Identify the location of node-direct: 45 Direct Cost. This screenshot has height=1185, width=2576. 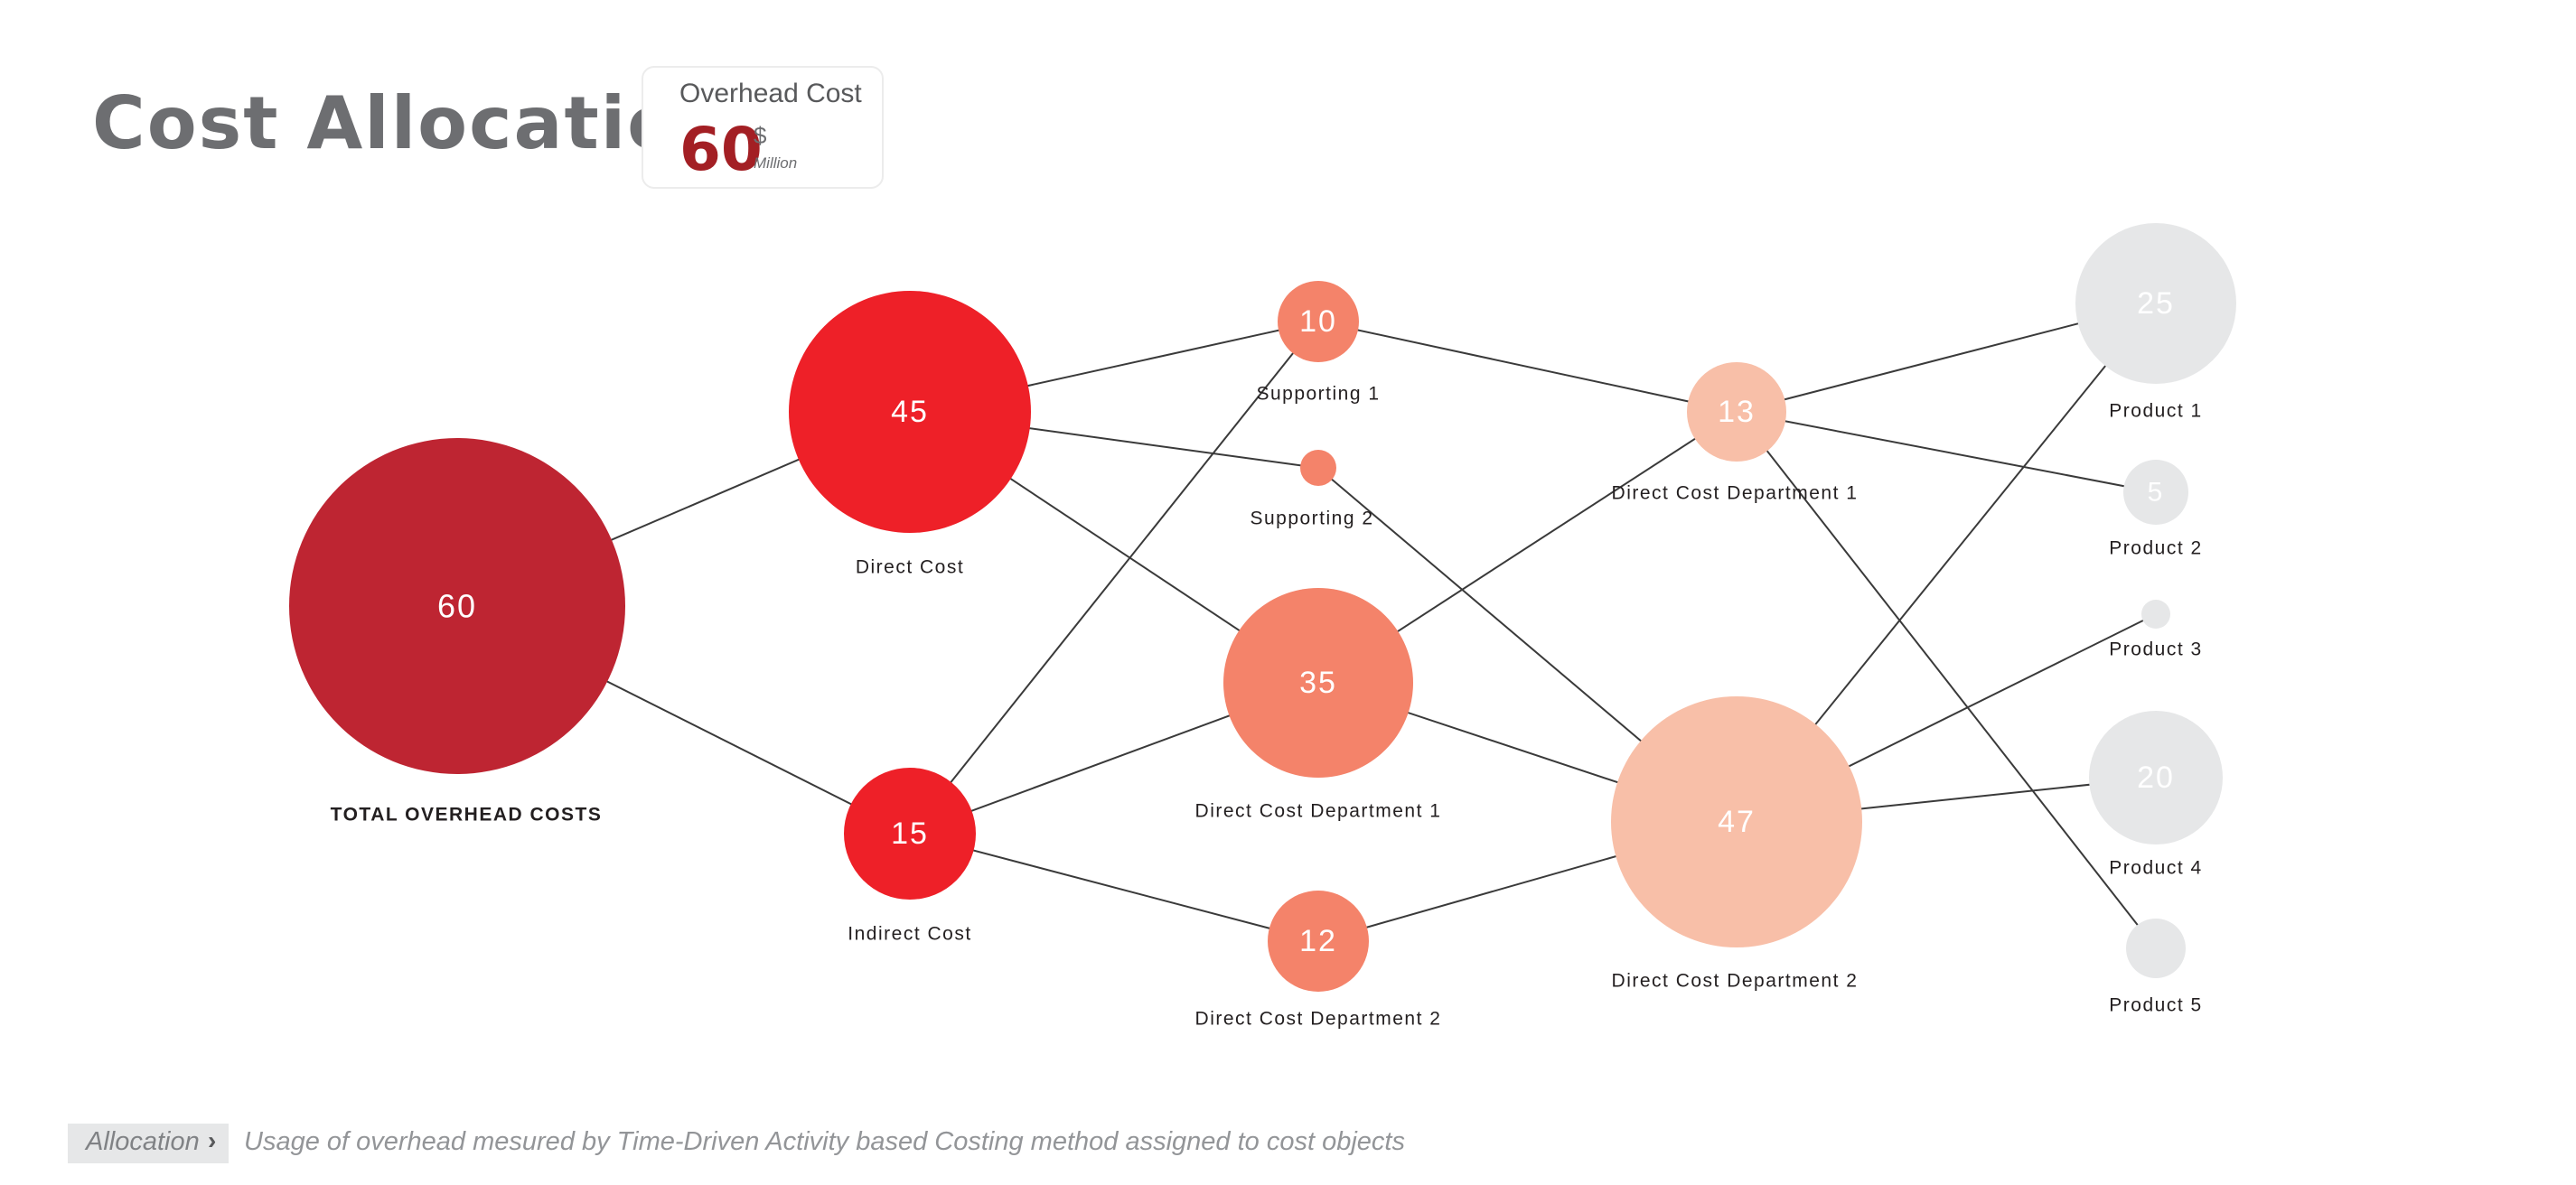
(910, 434).